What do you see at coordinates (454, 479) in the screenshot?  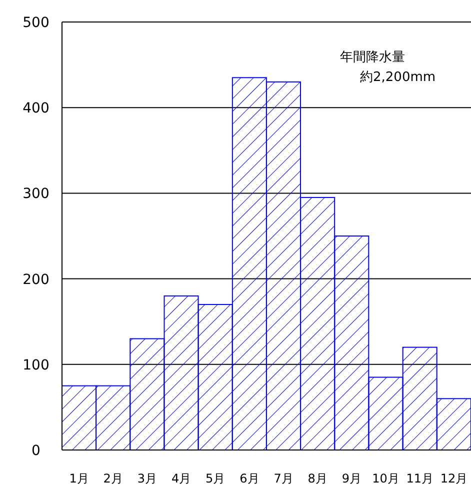 I see `x-tick-label: 12月` at bounding box center [454, 479].